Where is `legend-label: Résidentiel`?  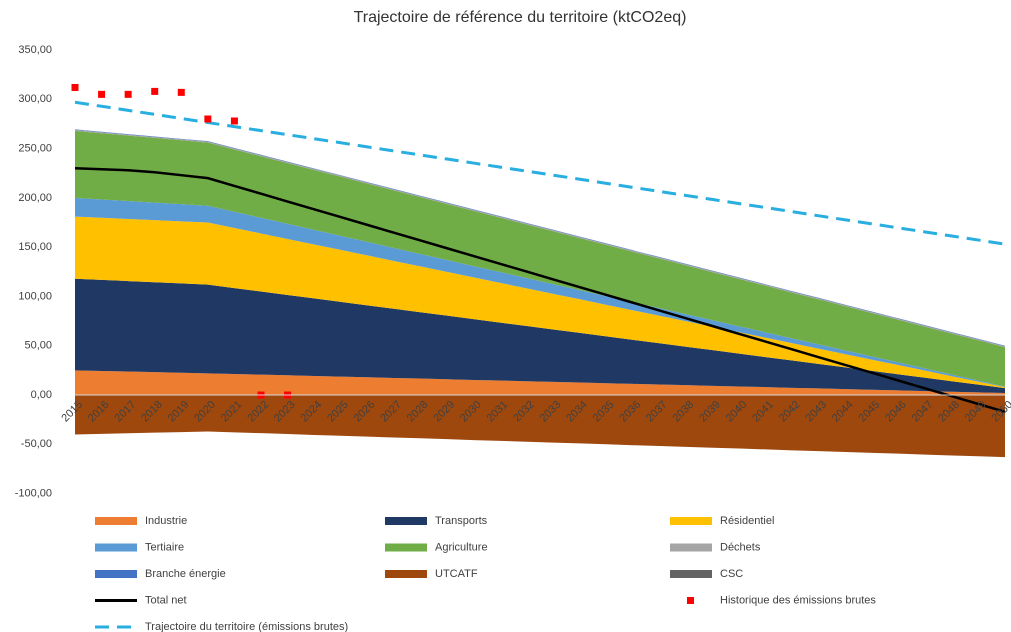
legend-label: Résidentiel is located at coordinates (747, 521).